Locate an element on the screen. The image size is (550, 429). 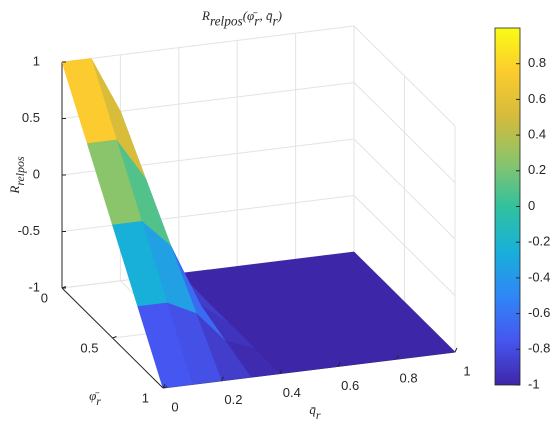
chart-title-part: relpos is located at coordinates (226, 21).